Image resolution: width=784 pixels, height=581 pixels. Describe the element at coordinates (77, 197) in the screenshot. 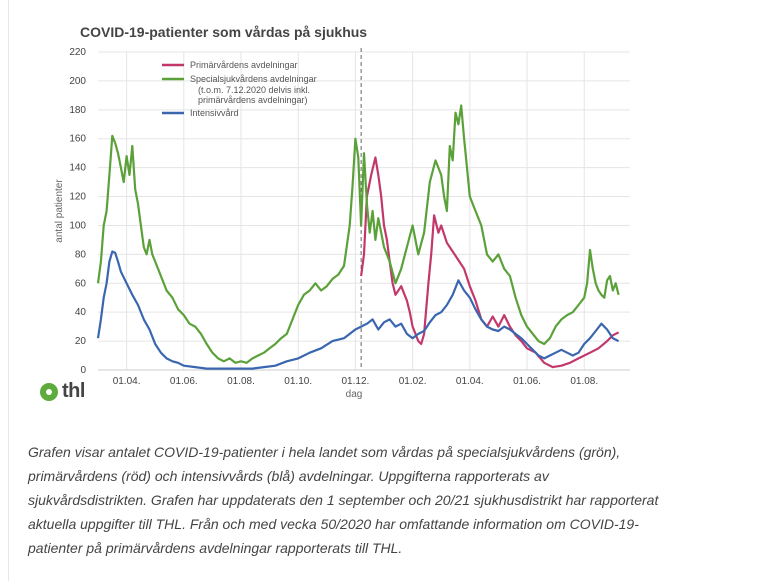

I see `y-tick-label: 120` at that location.